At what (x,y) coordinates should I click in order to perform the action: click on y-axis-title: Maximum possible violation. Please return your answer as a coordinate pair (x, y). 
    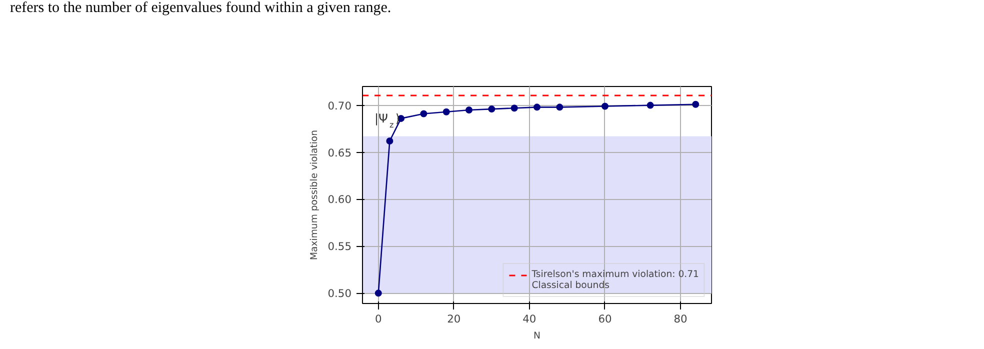
    Looking at the image, I should click on (314, 195).